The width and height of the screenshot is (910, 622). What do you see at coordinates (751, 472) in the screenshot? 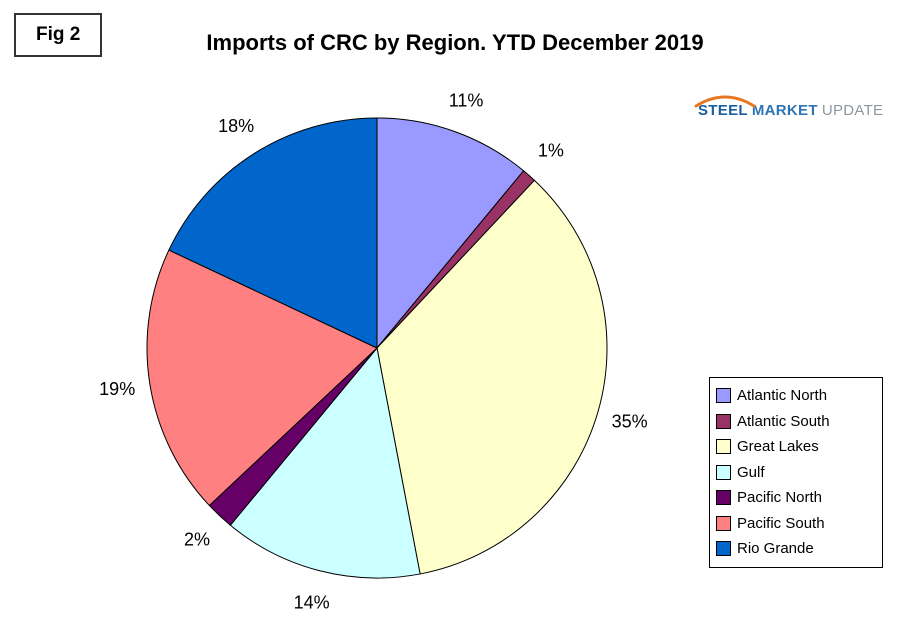
I see `legend-label-gulf: Gulf` at bounding box center [751, 472].